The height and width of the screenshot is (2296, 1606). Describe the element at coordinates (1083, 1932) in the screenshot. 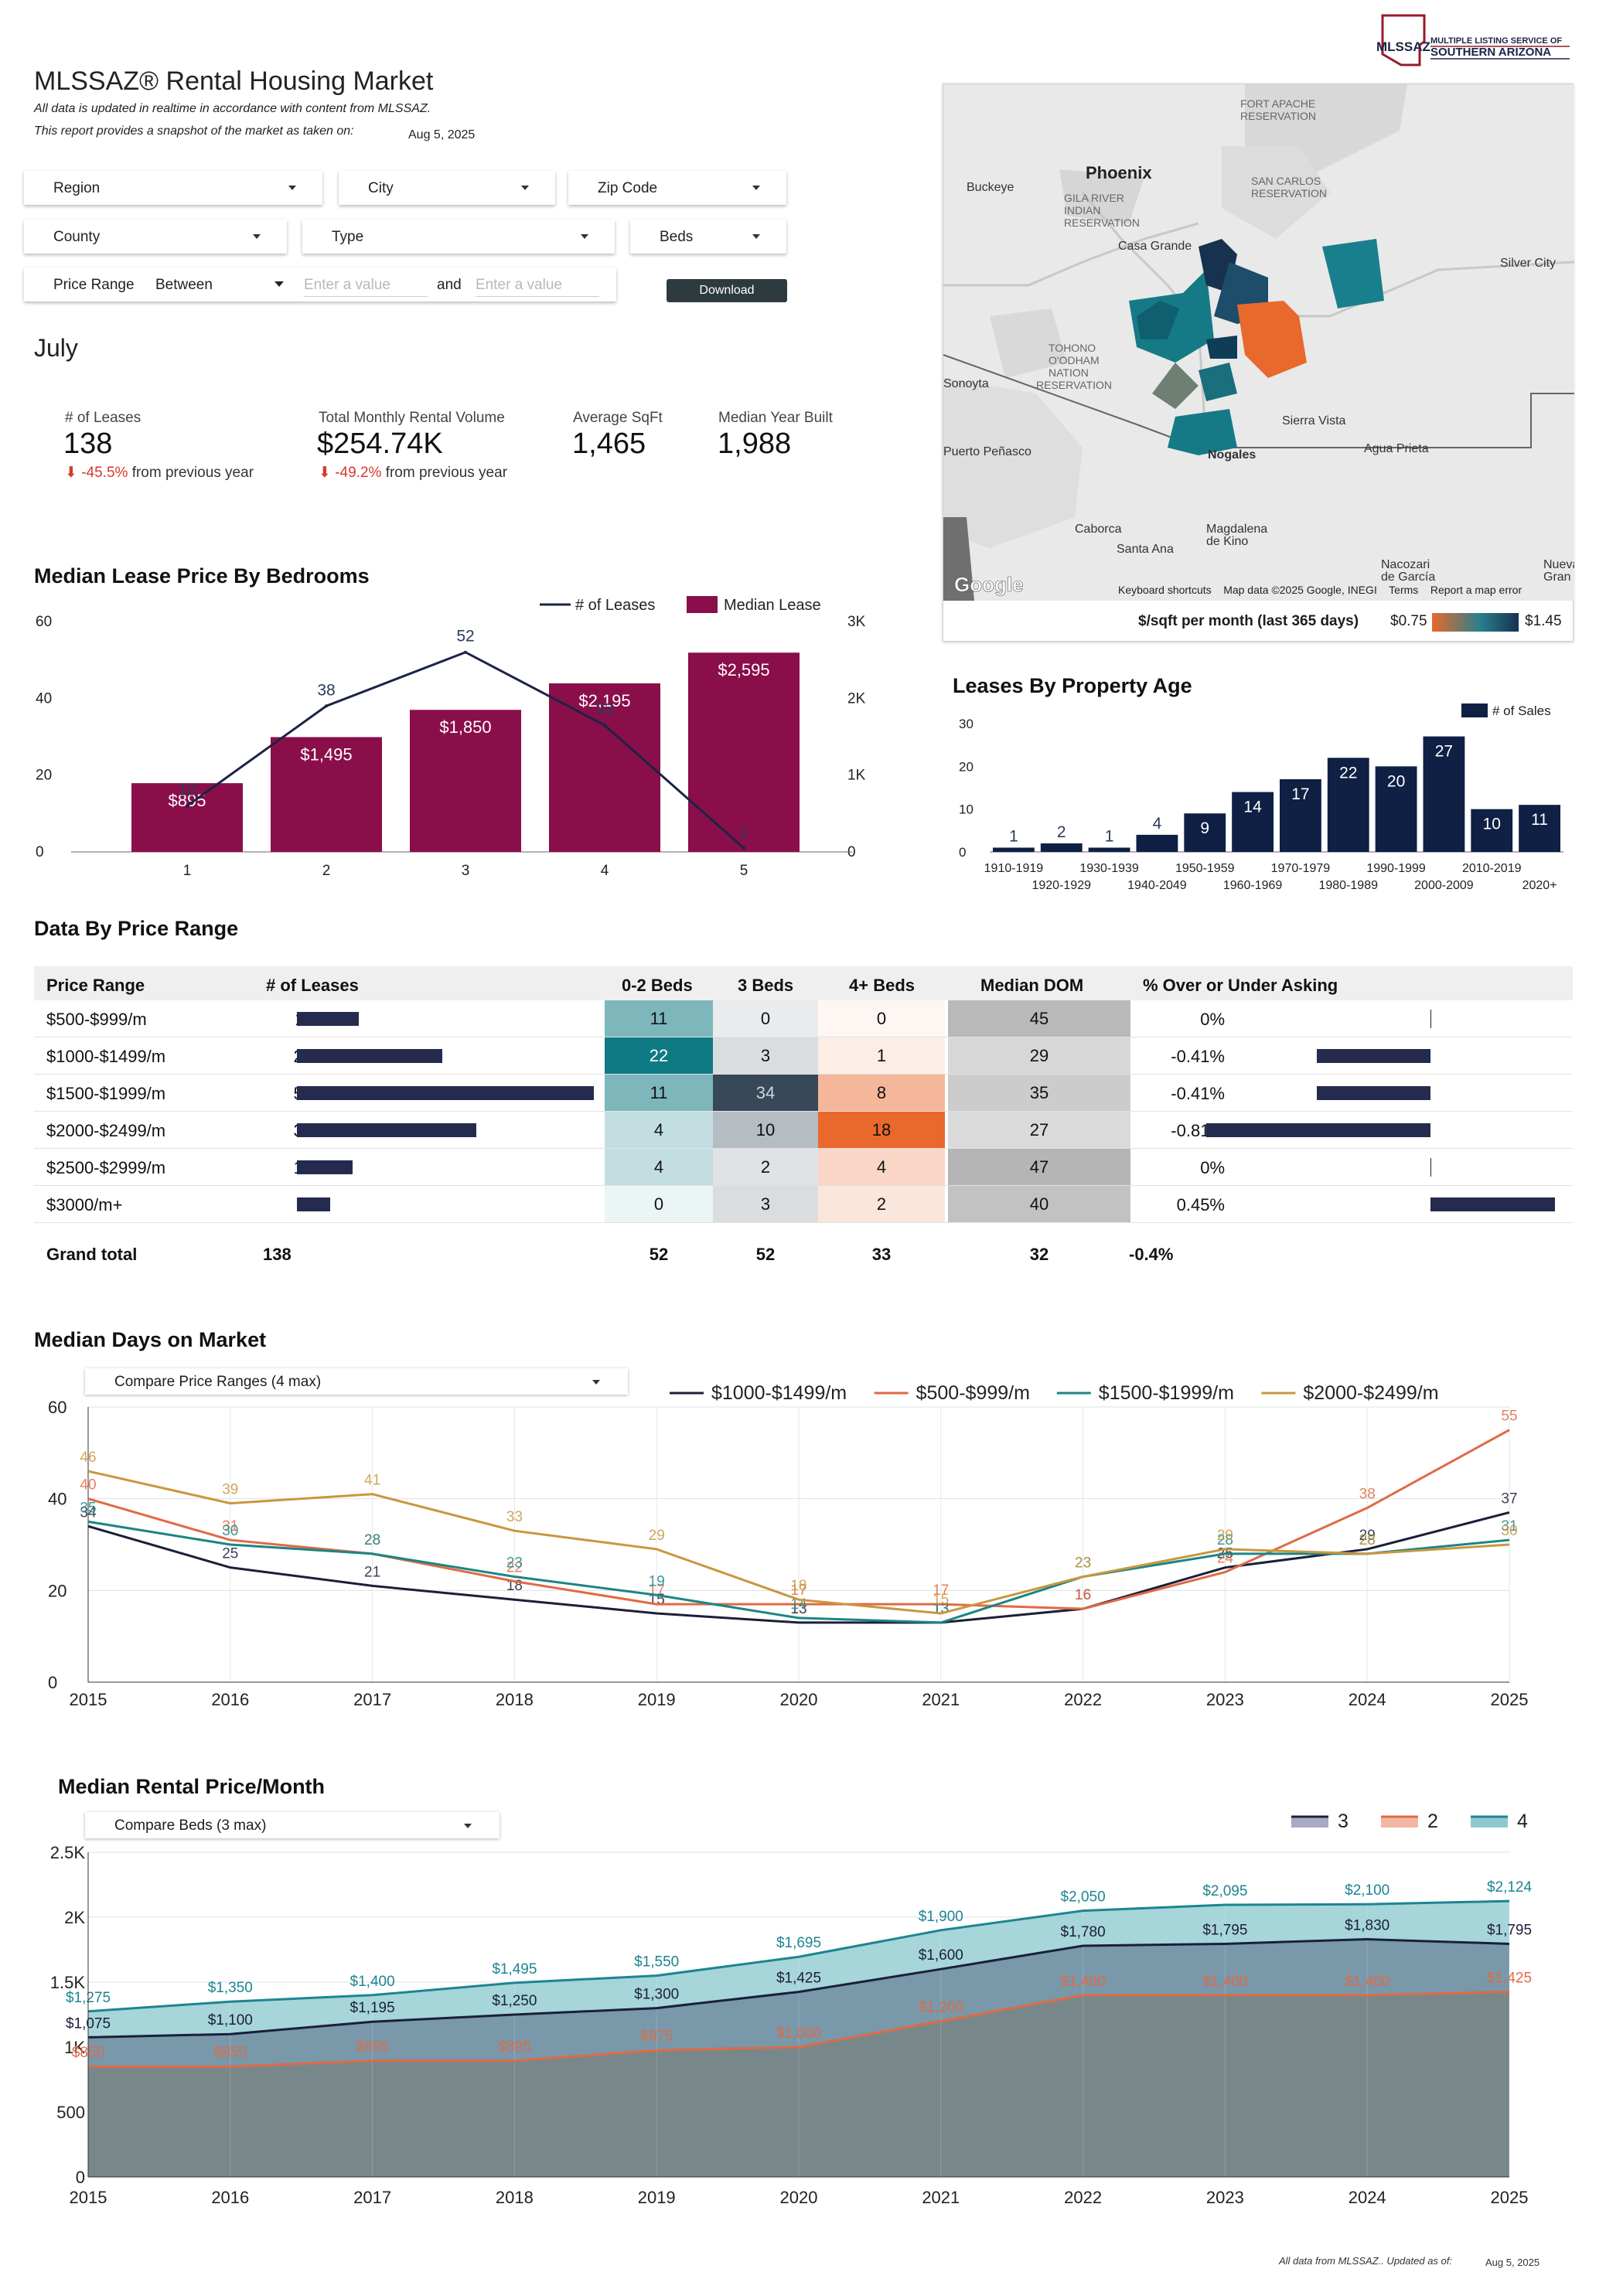

I see `point-label: $1,780` at that location.